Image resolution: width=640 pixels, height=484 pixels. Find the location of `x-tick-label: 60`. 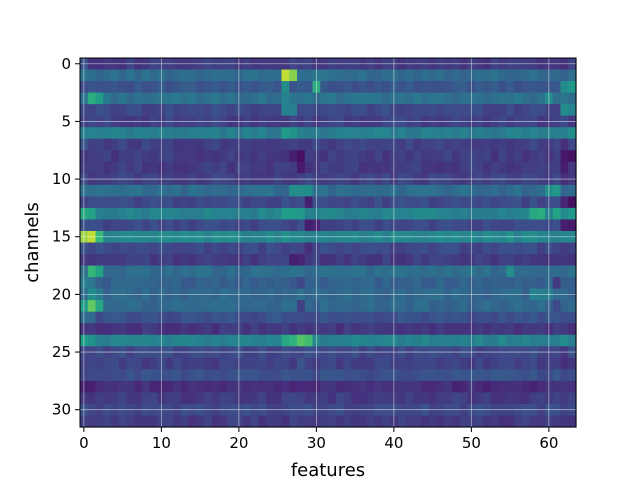

x-tick-label: 60 is located at coordinates (548, 443).